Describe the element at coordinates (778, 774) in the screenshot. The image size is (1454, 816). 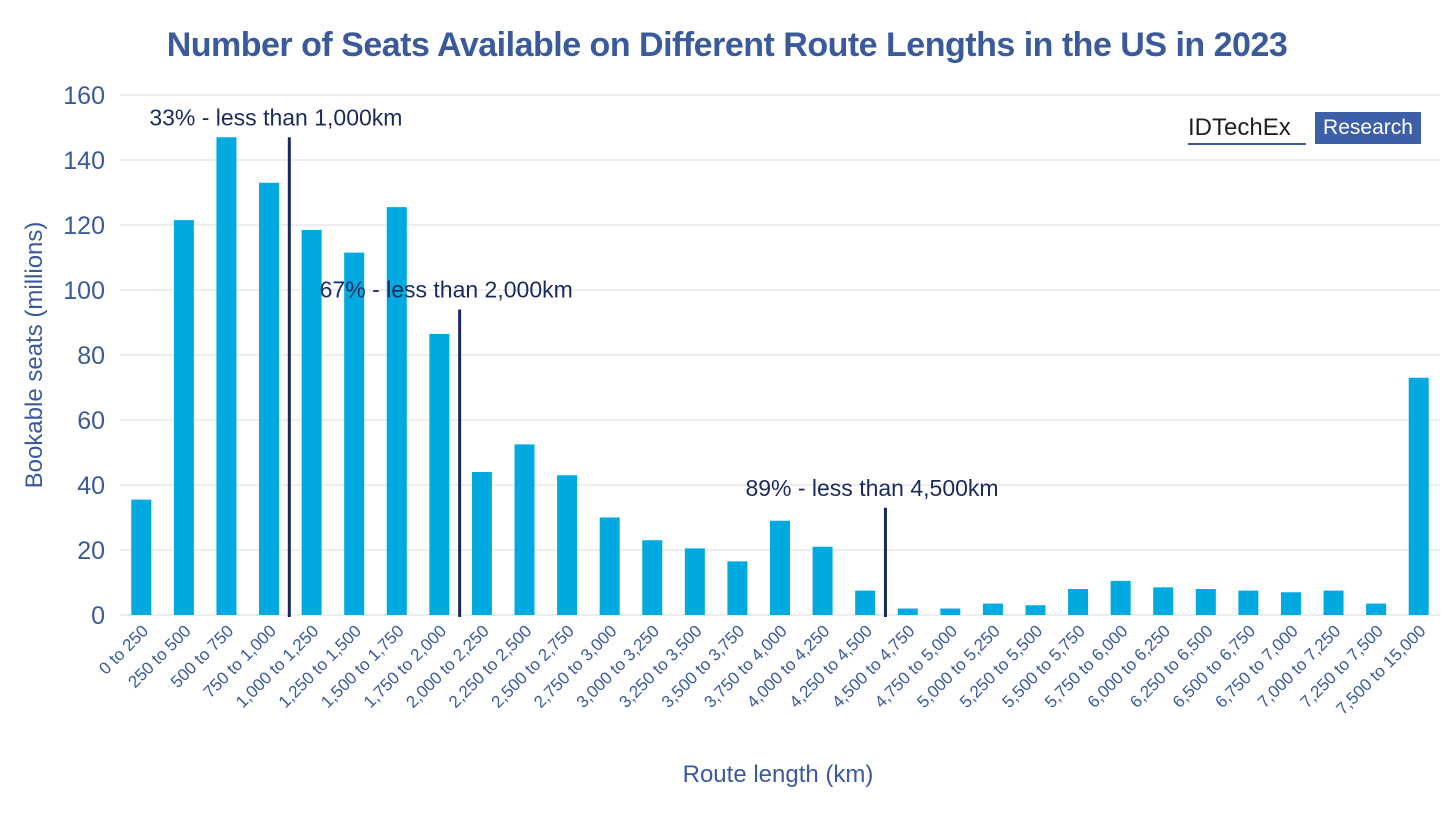
I see `x-axis-label: Route length (km)` at that location.